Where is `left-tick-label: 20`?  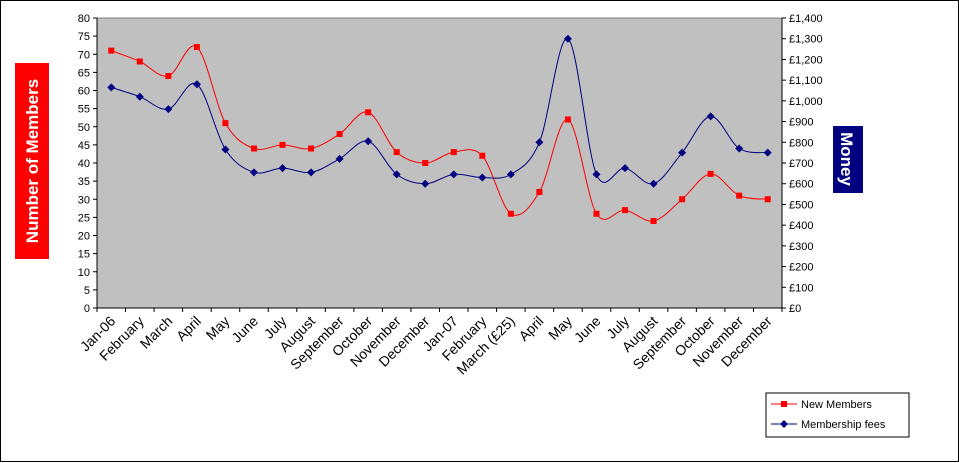 left-tick-label: 20 is located at coordinates (84, 237).